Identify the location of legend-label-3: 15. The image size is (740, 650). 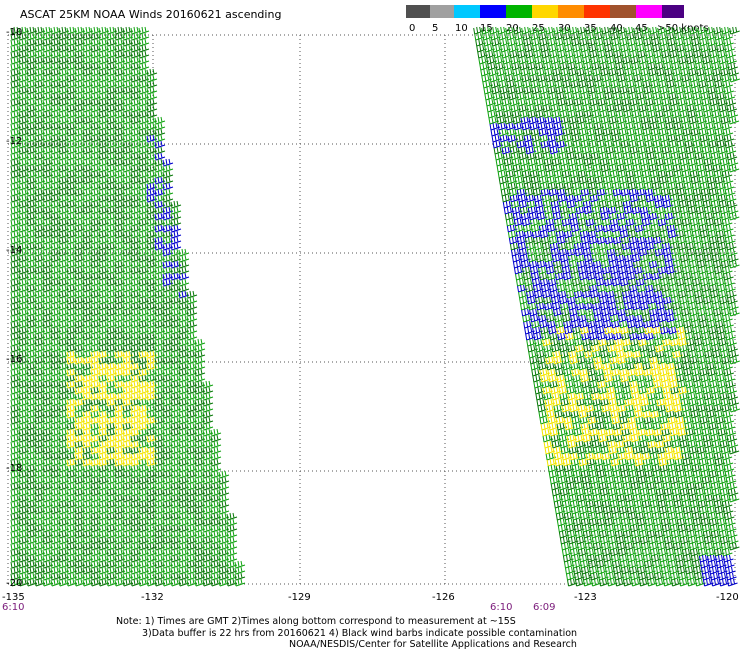
(486, 28).